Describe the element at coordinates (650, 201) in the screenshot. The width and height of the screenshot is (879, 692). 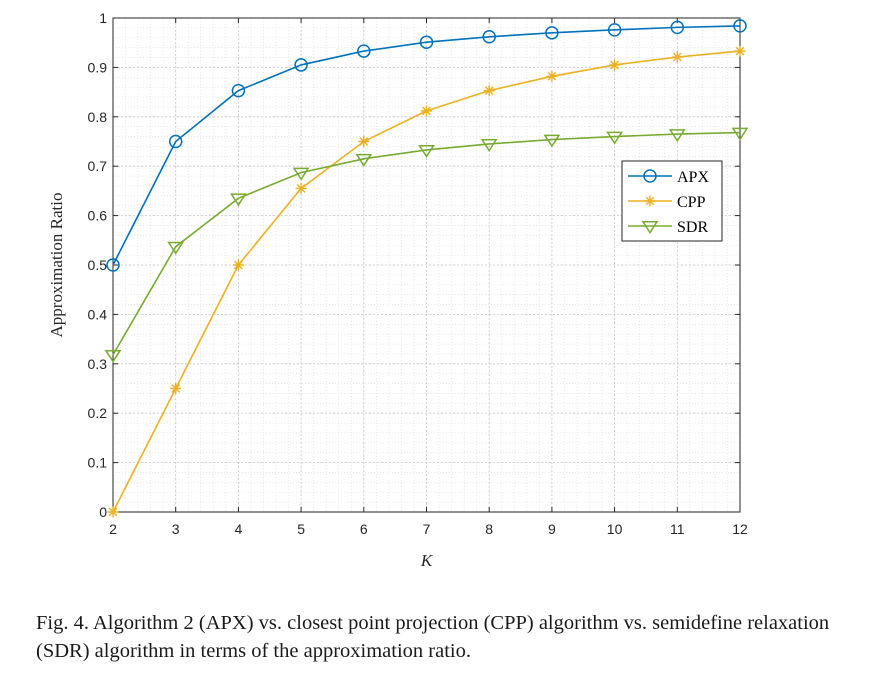
I see `legend-marker-cpp` at that location.